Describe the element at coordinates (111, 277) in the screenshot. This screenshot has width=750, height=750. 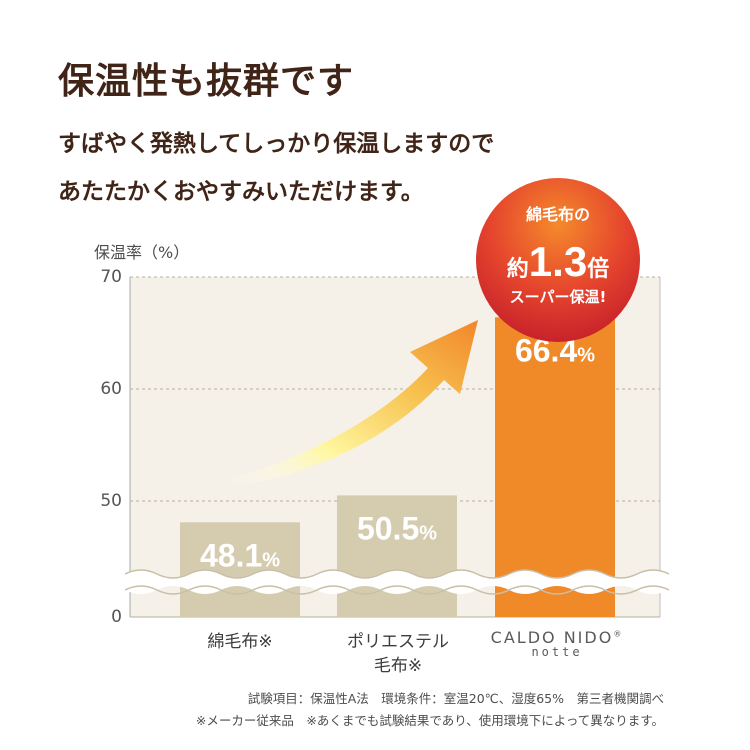
I see `y-tick-70: 70` at that location.